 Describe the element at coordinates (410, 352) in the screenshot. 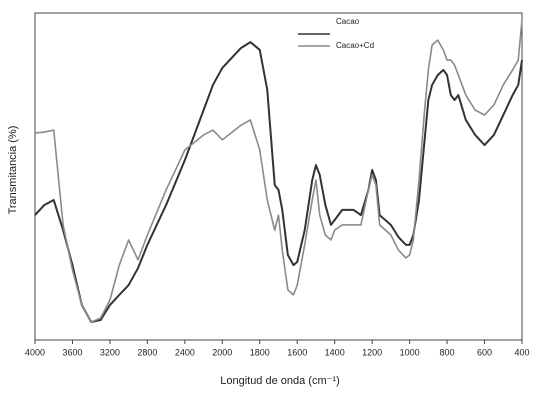

I see `x-tick-label: 1000` at that location.